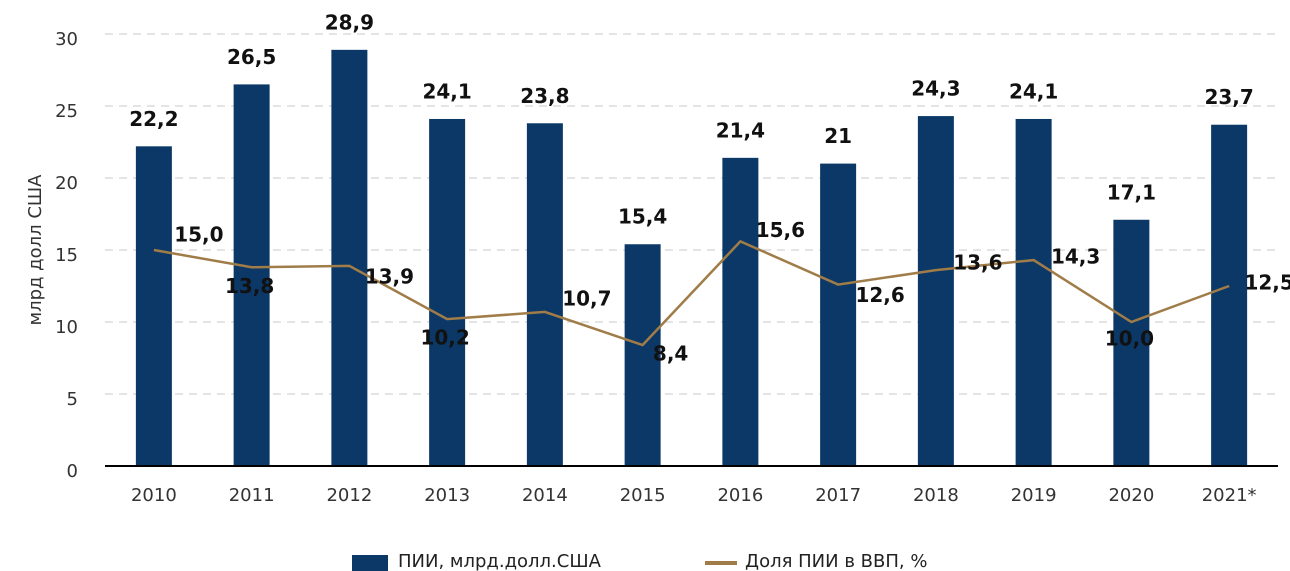 The image size is (1290, 571). I want to click on line-value-label: 13,9, so click(389, 276).